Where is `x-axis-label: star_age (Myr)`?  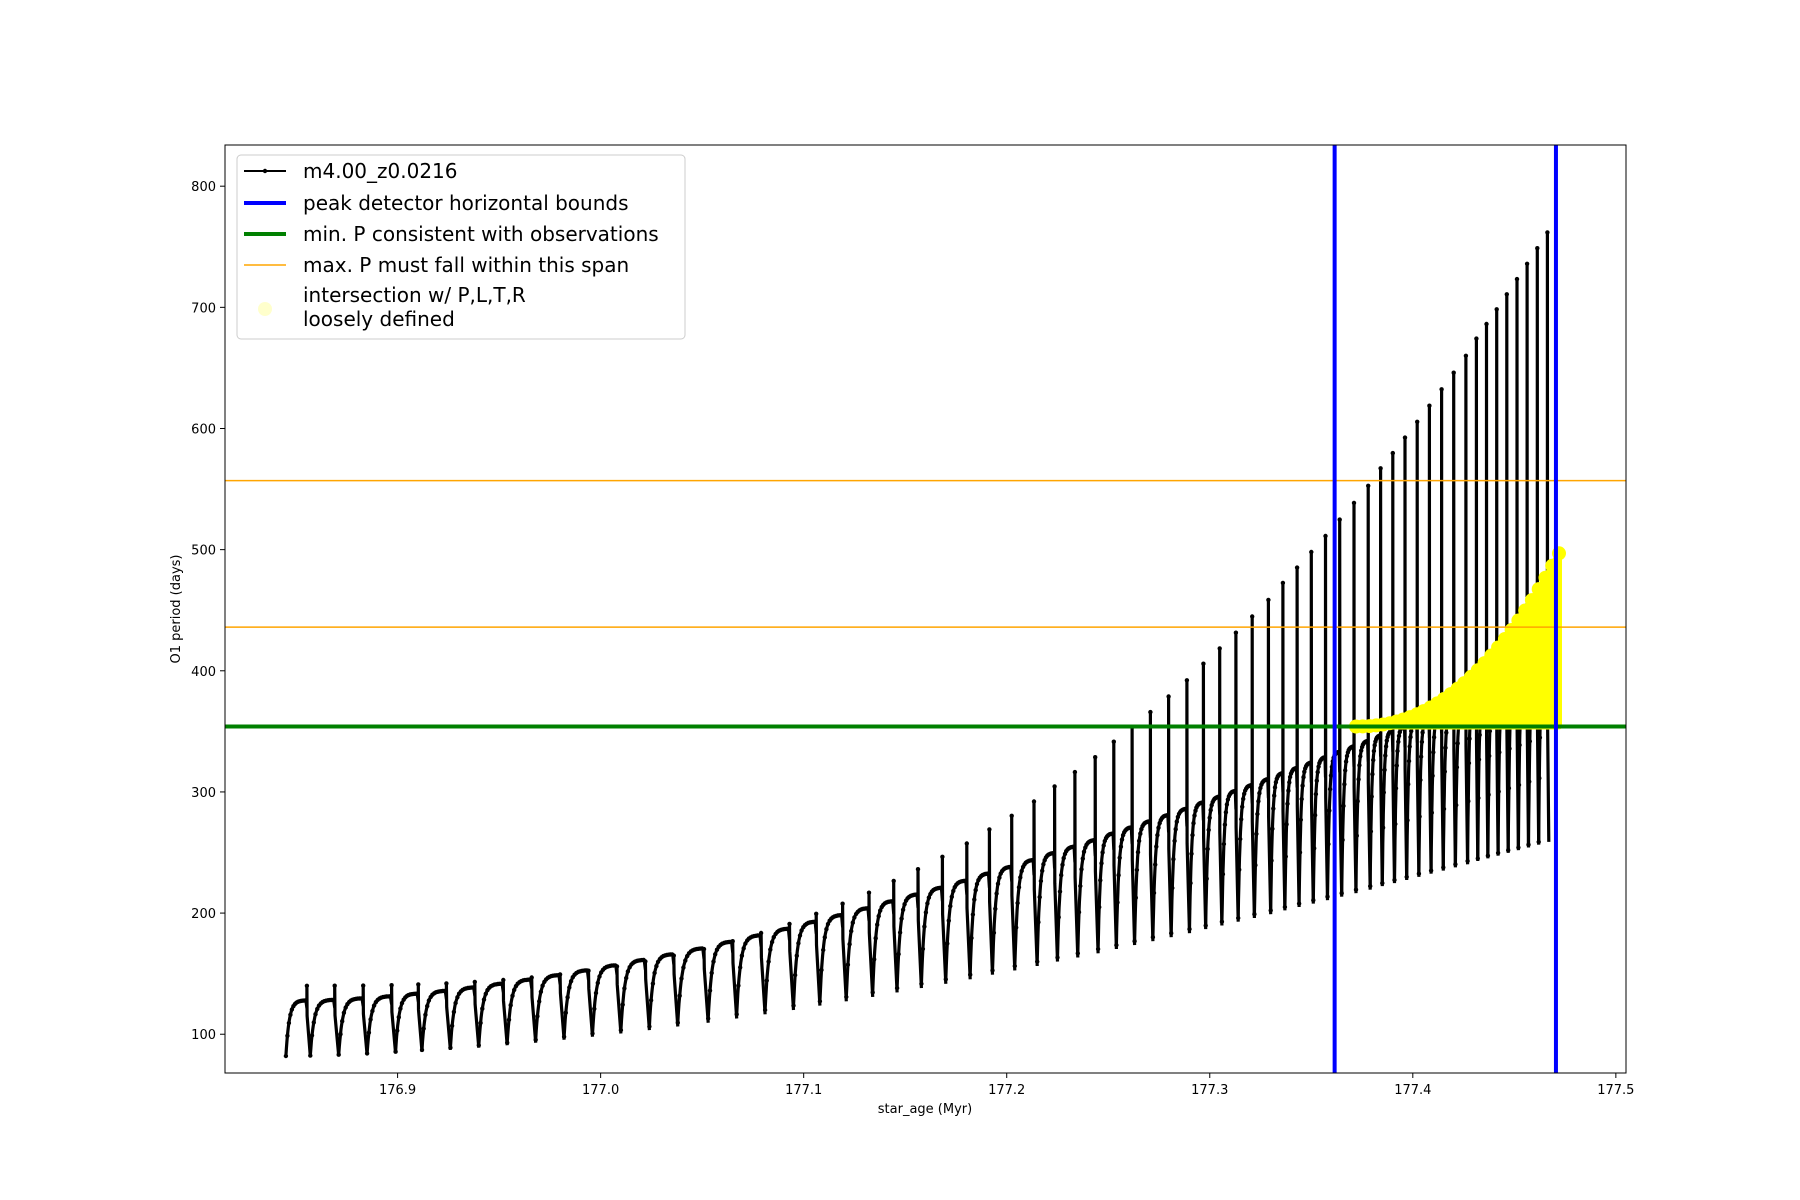
x-axis-label: star_age (Myr) is located at coordinates (925, 1109).